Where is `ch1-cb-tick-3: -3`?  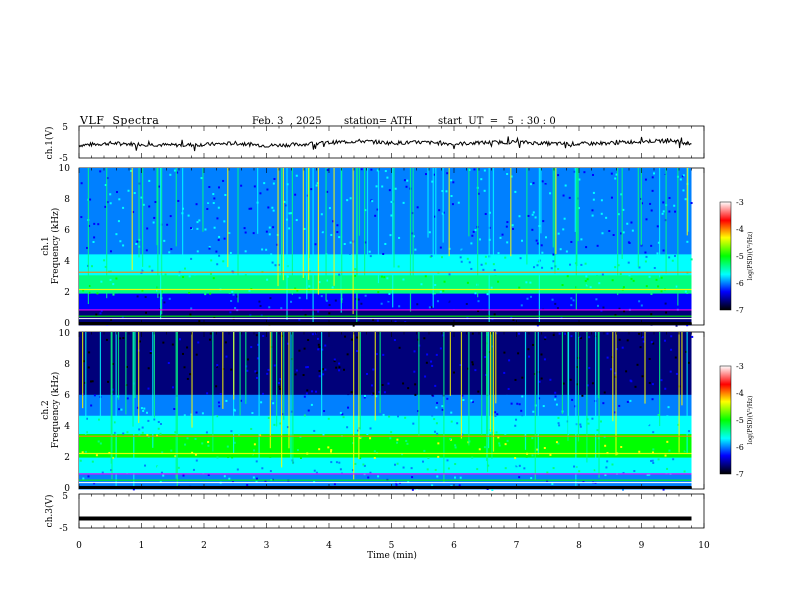 ch1-cb-tick-3: -3 is located at coordinates (740, 202).